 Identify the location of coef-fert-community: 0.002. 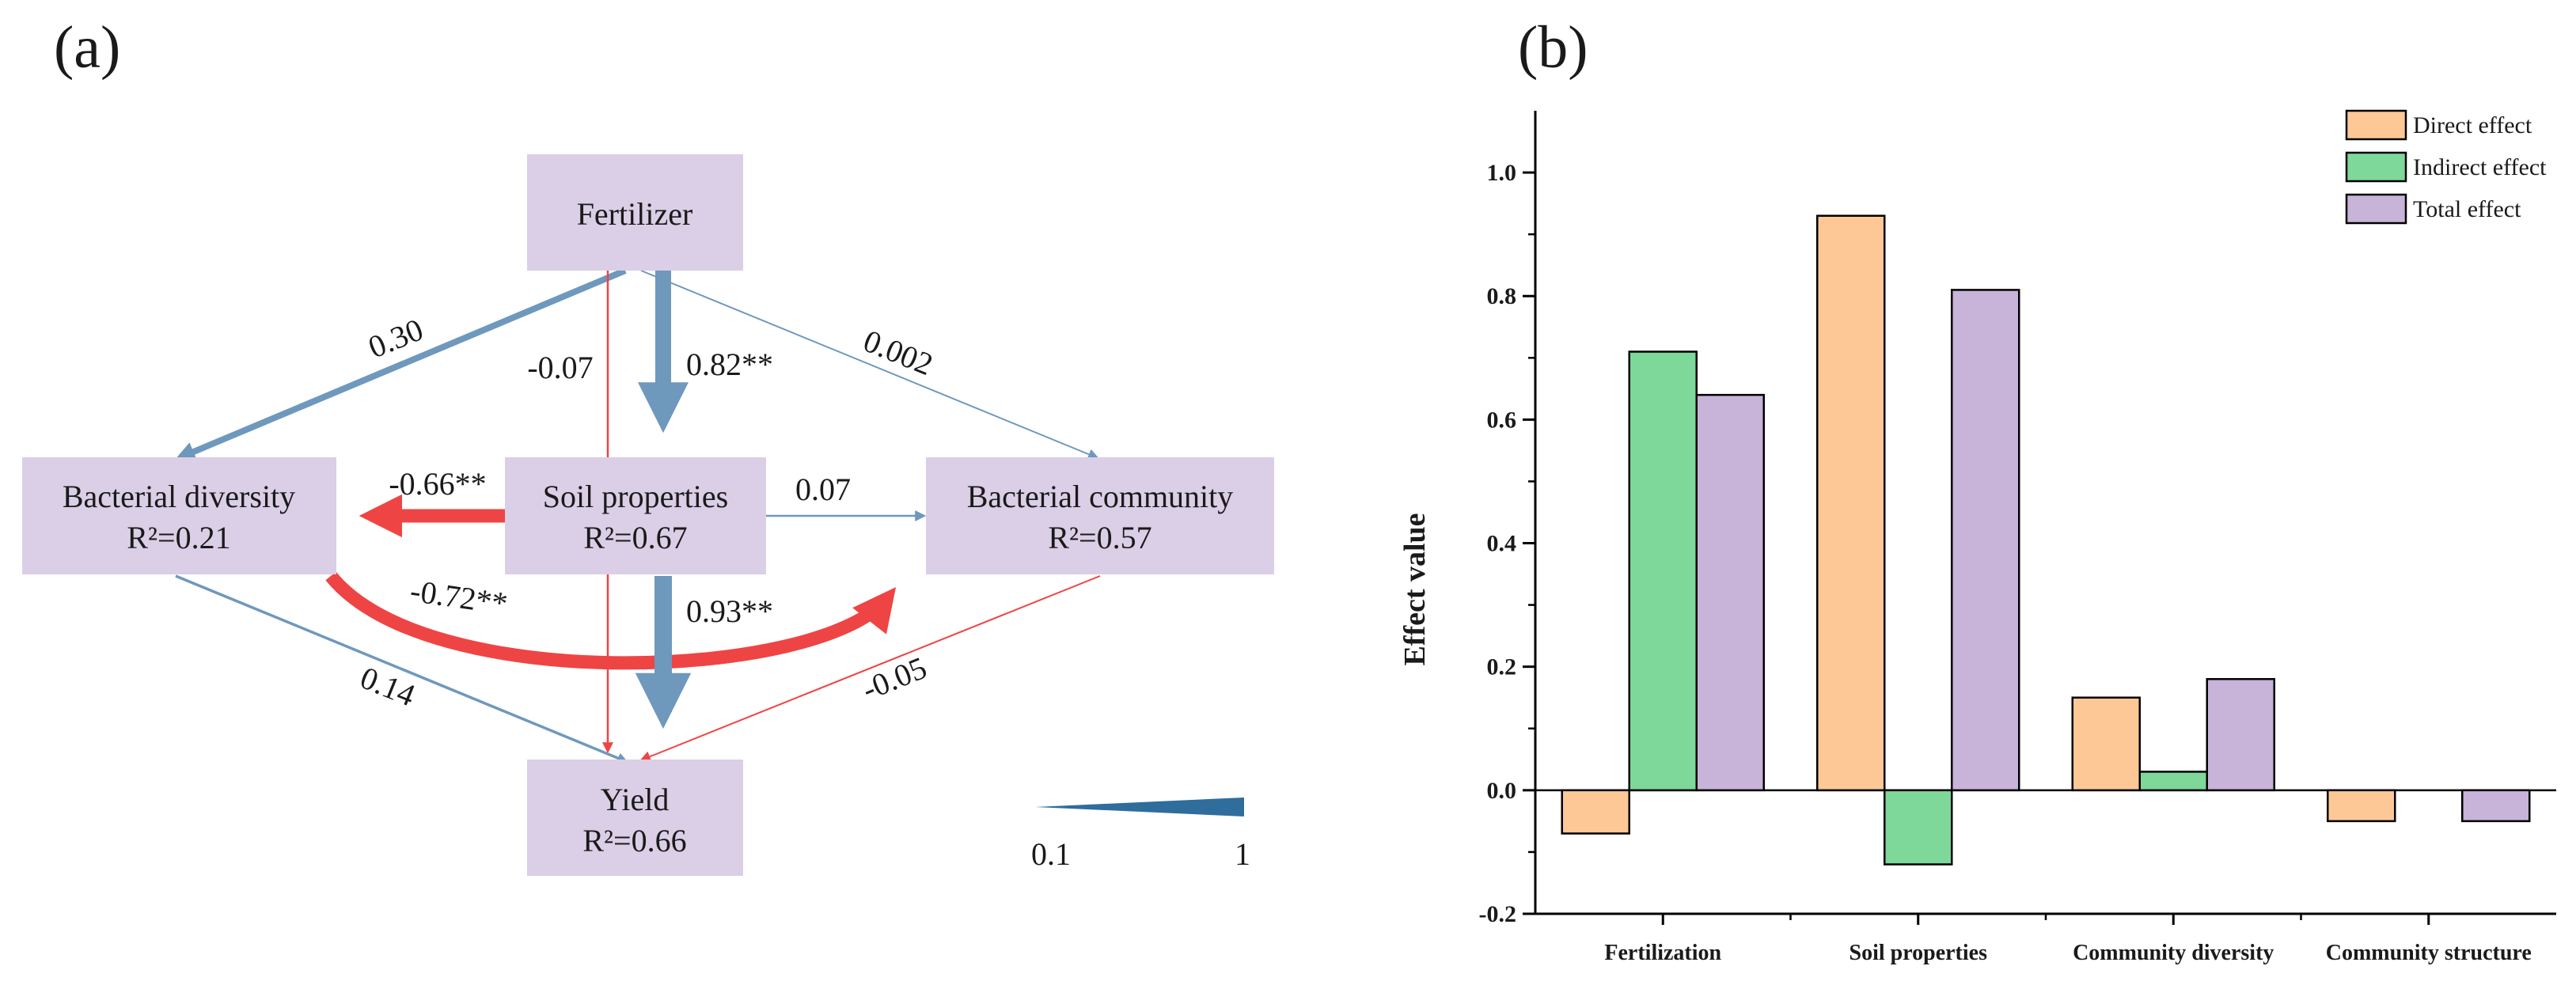
(898, 352).